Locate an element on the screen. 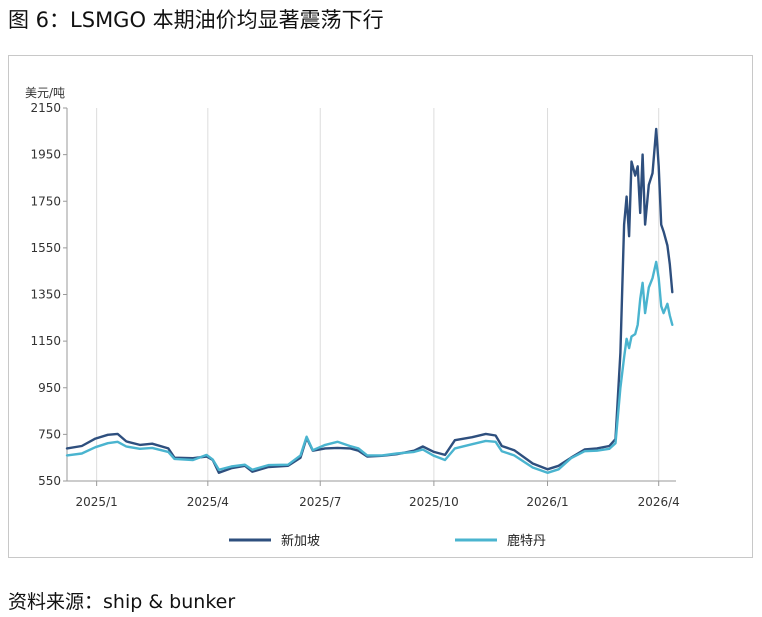  y-ticks: 550 750 950 1150 1350 1550 1750 1950 2150 is located at coordinates (48, 294).